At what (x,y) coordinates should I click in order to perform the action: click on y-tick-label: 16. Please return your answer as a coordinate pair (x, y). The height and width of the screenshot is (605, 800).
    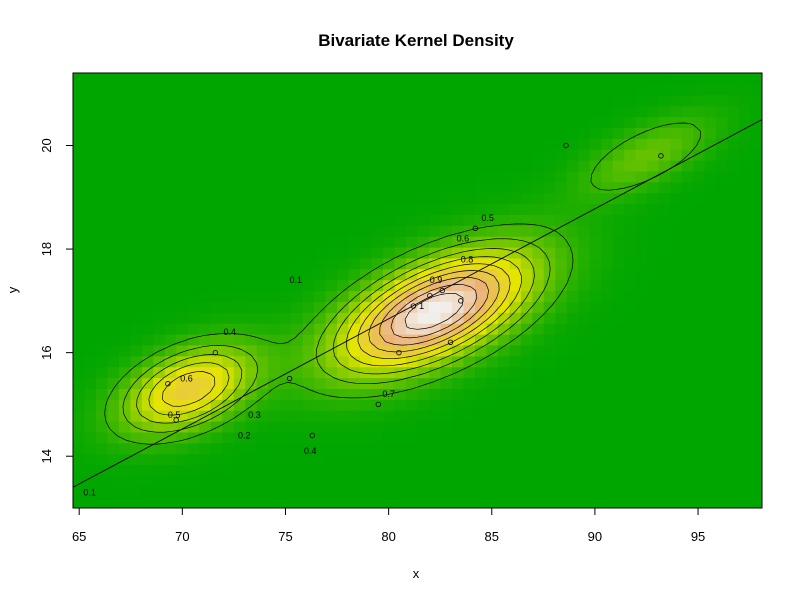
    Looking at the image, I should click on (46, 352).